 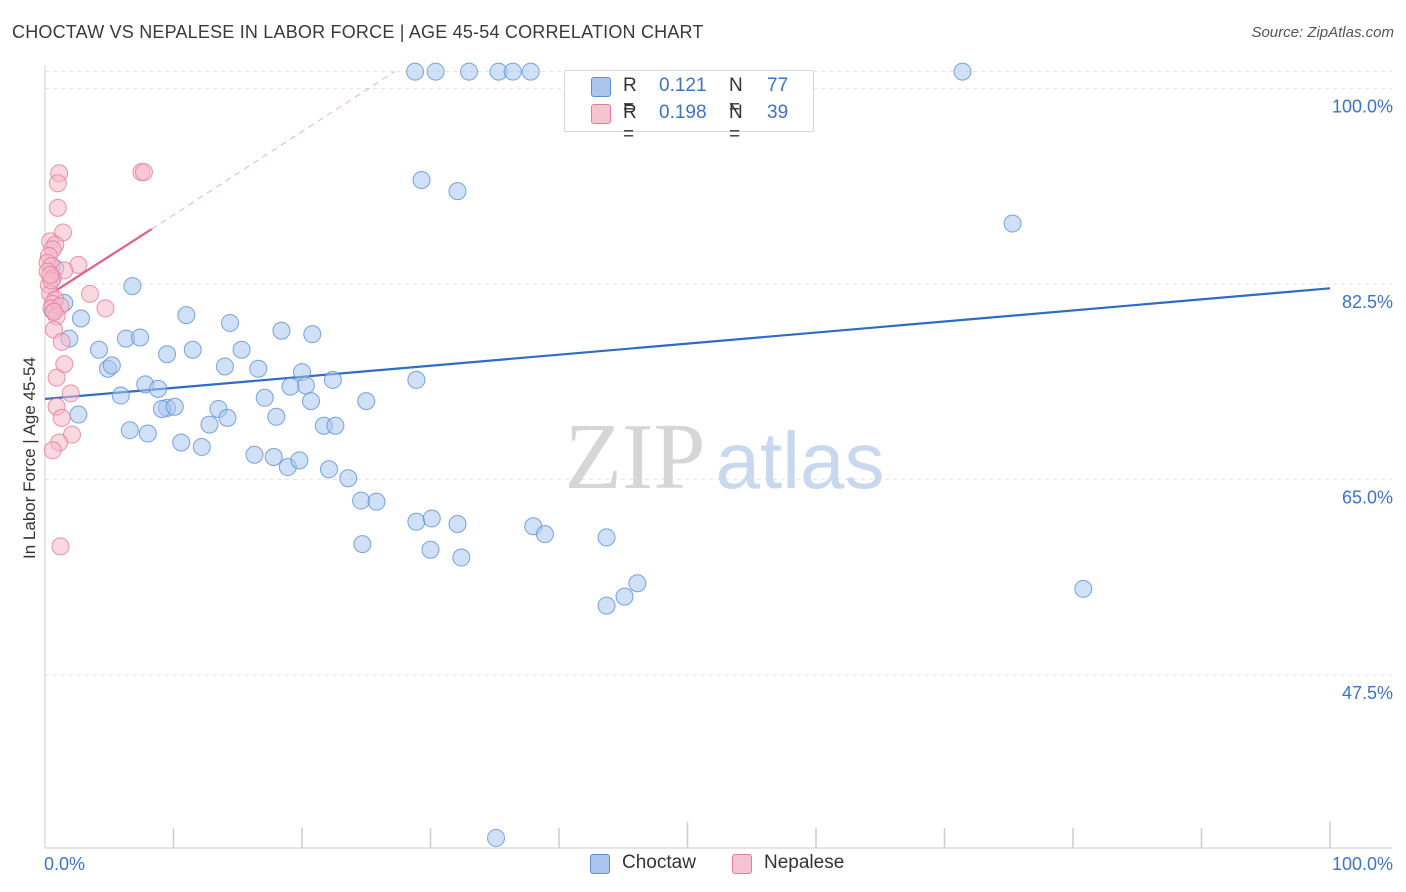 I want to click on x-tick-label-min: 0.0%, so click(x=64, y=864).